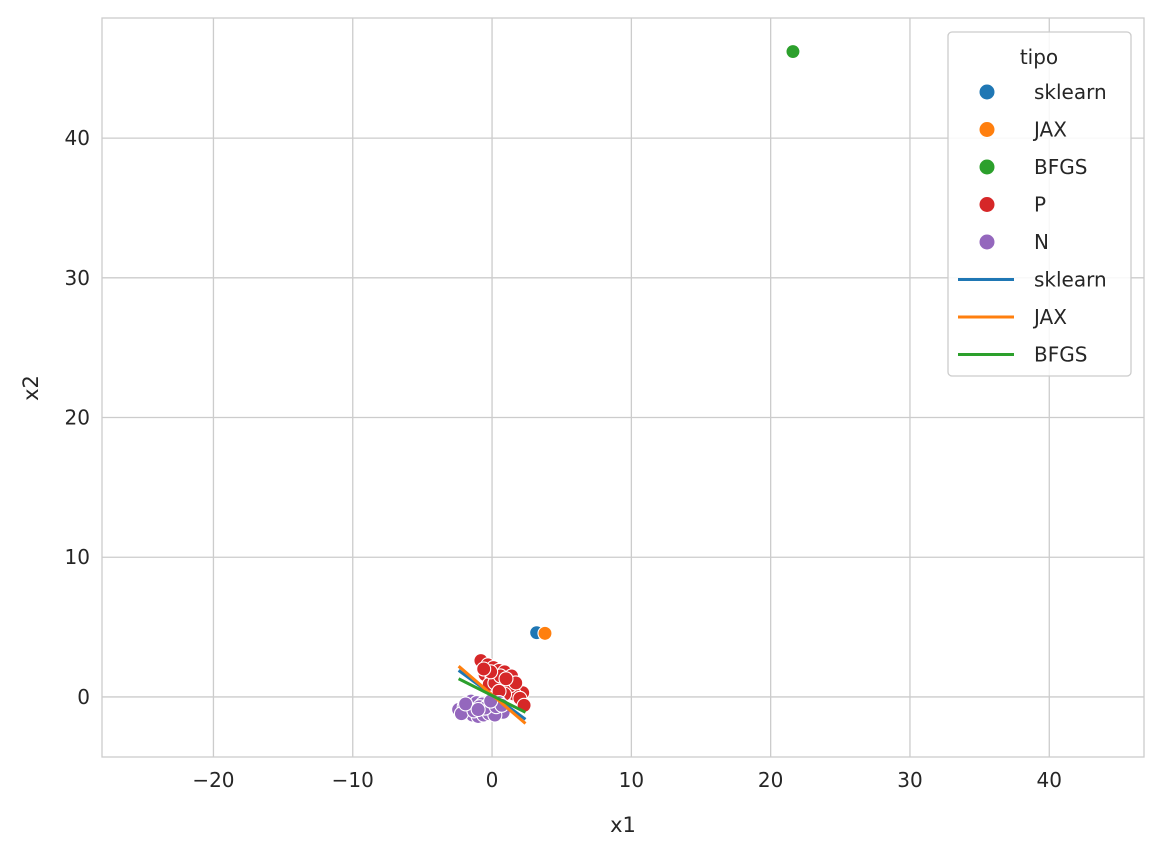 The width and height of the screenshot is (1163, 854). What do you see at coordinates (793, 51) in the screenshot?
I see `scatter-point-bfgs` at bounding box center [793, 51].